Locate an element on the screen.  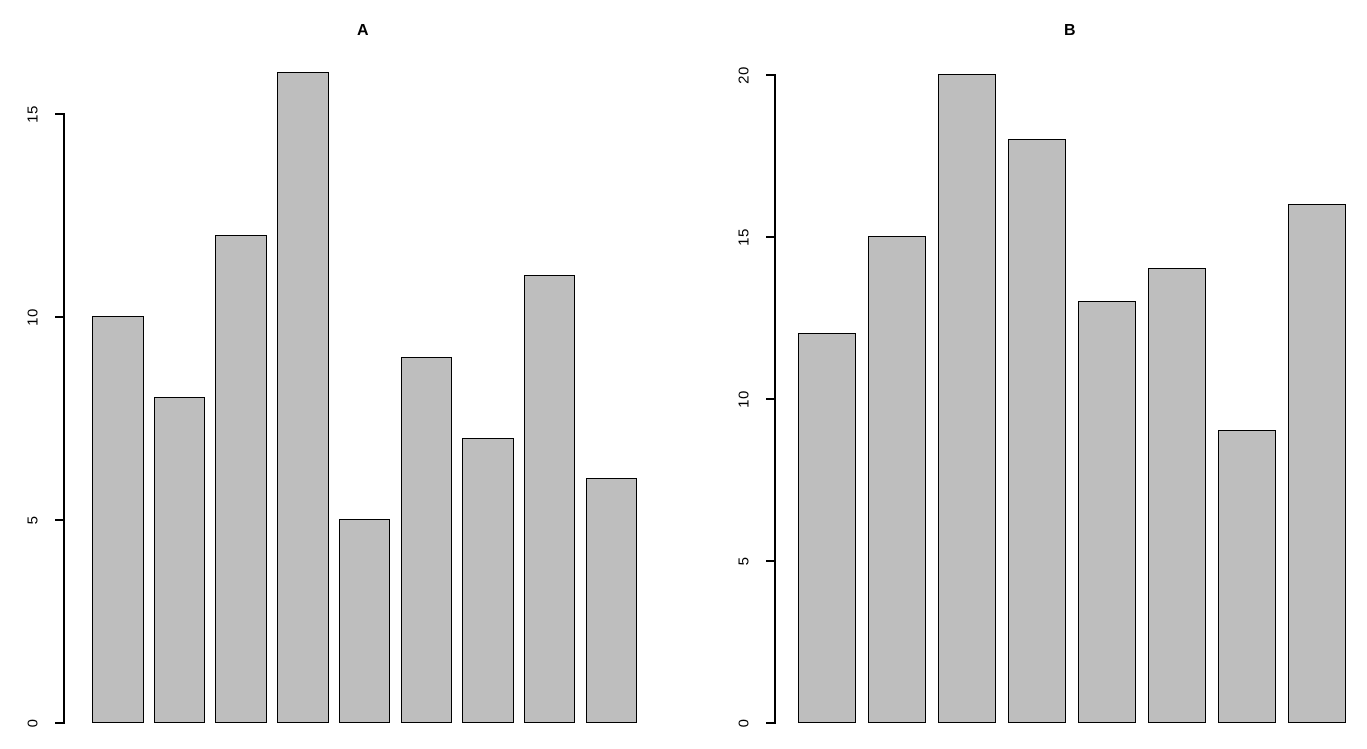
y-axis-tick-label: 20 is located at coordinates (744, 75).